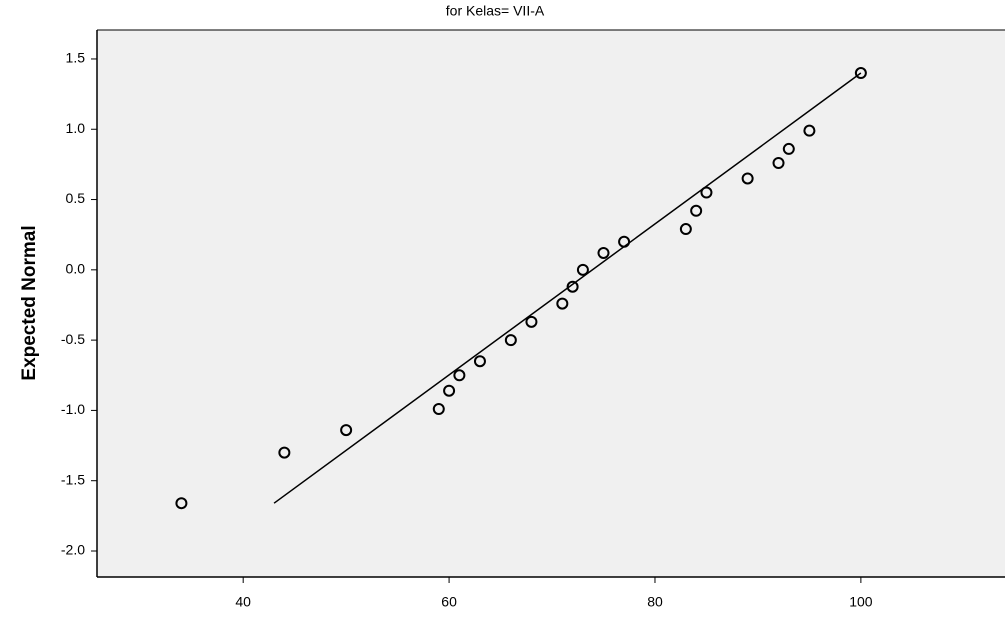  Describe the element at coordinates (76, 128) in the screenshot. I see `y-tick-label: 1.0` at that location.